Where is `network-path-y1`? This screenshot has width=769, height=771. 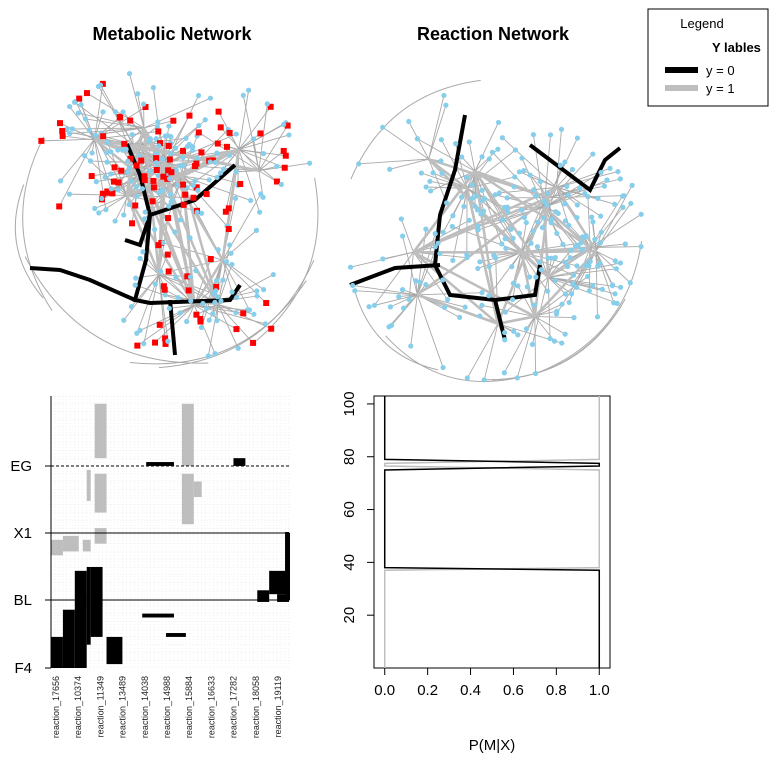
network-path-y1 is located at coordinates (483, 246).